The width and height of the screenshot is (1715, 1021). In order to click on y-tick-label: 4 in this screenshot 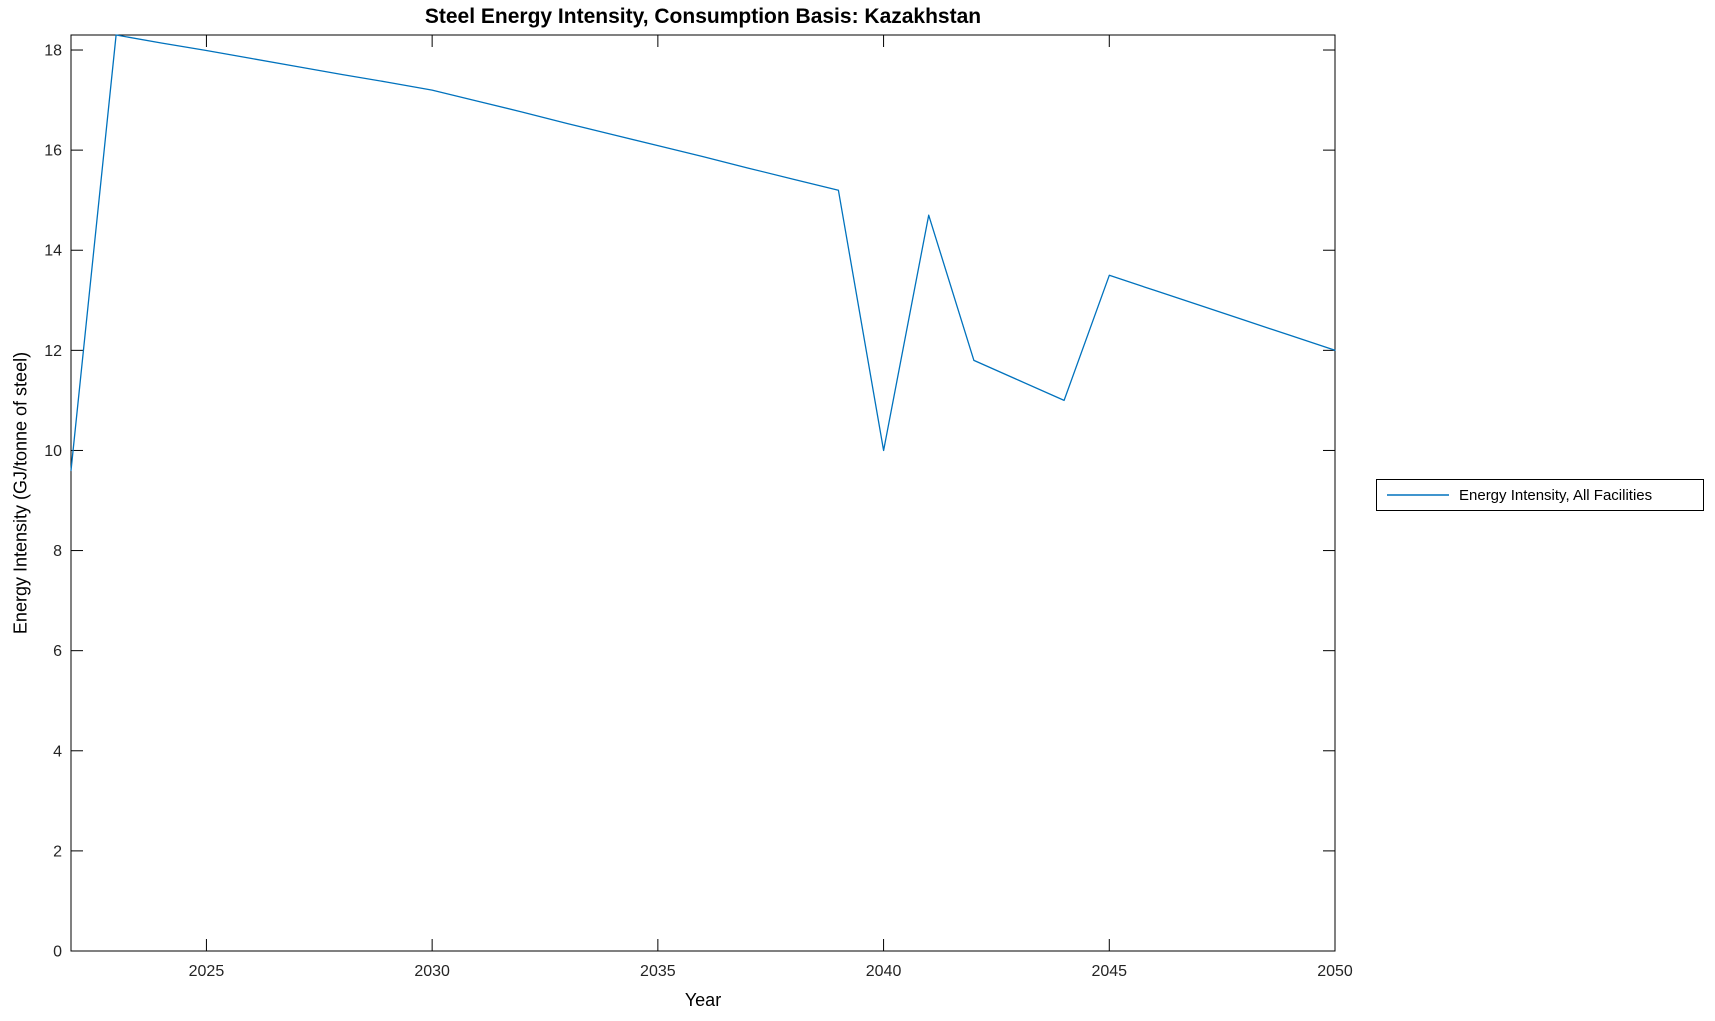, I will do `click(57, 751)`.